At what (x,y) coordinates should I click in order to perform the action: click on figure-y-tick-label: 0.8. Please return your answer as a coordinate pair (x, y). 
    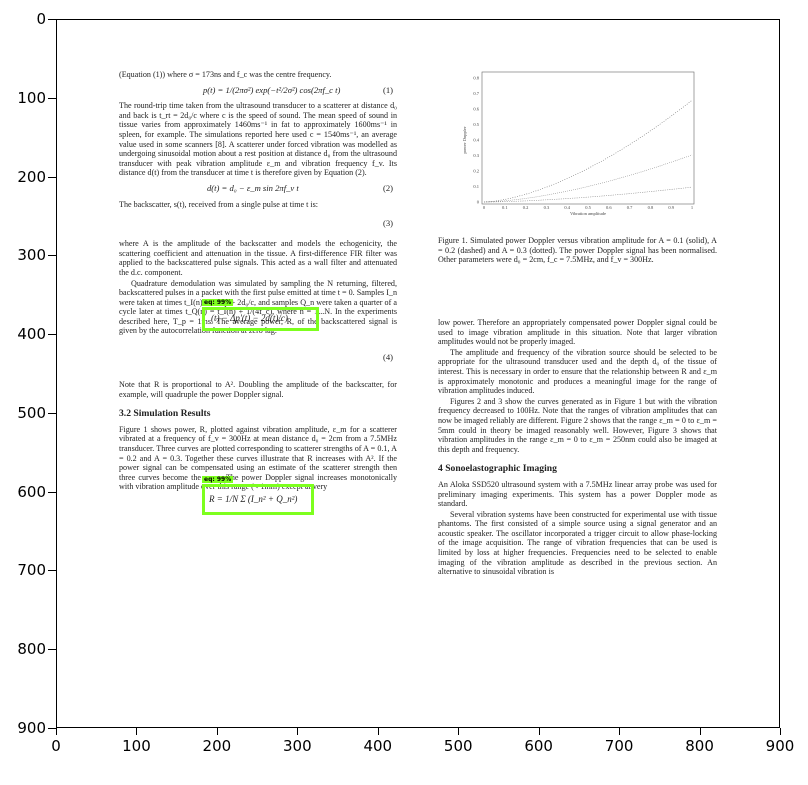
    Looking at the image, I should click on (476, 78).